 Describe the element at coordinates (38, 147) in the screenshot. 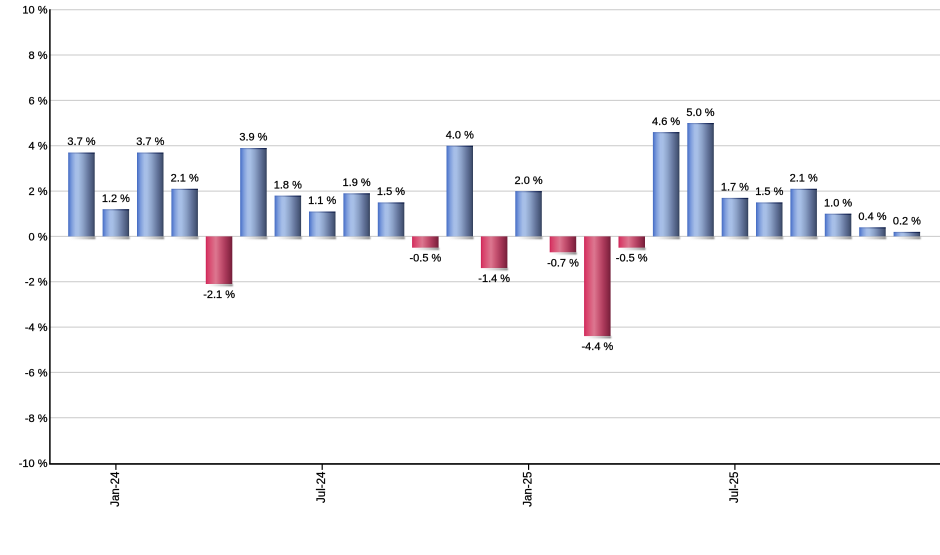

I see `svg-text: 4 %` at that location.